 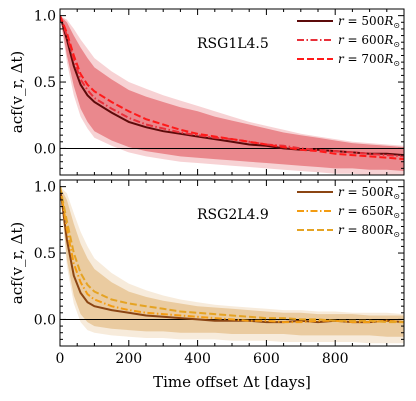 I want to click on legend-label-value: 700, so click(x=372, y=59).